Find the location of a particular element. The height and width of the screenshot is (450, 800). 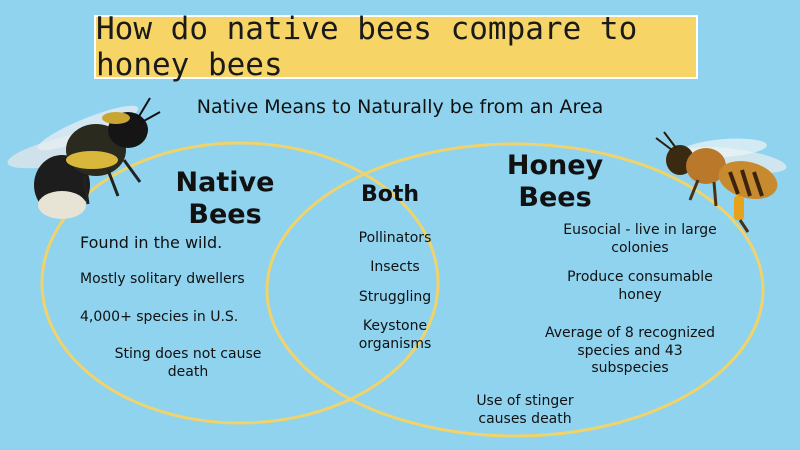

honey-item-1: Eusocial - live in large colonies is located at coordinates (640, 239).